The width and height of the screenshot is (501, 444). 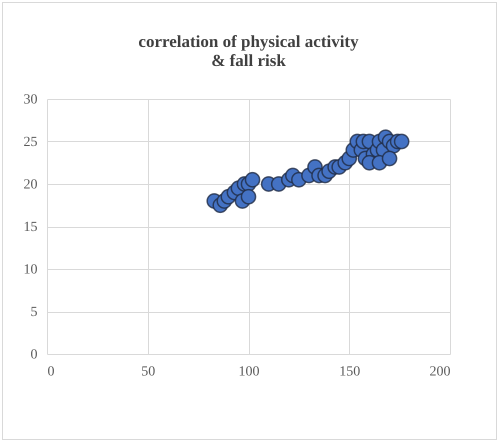 I want to click on x-tick-label: 50, so click(x=148, y=372).